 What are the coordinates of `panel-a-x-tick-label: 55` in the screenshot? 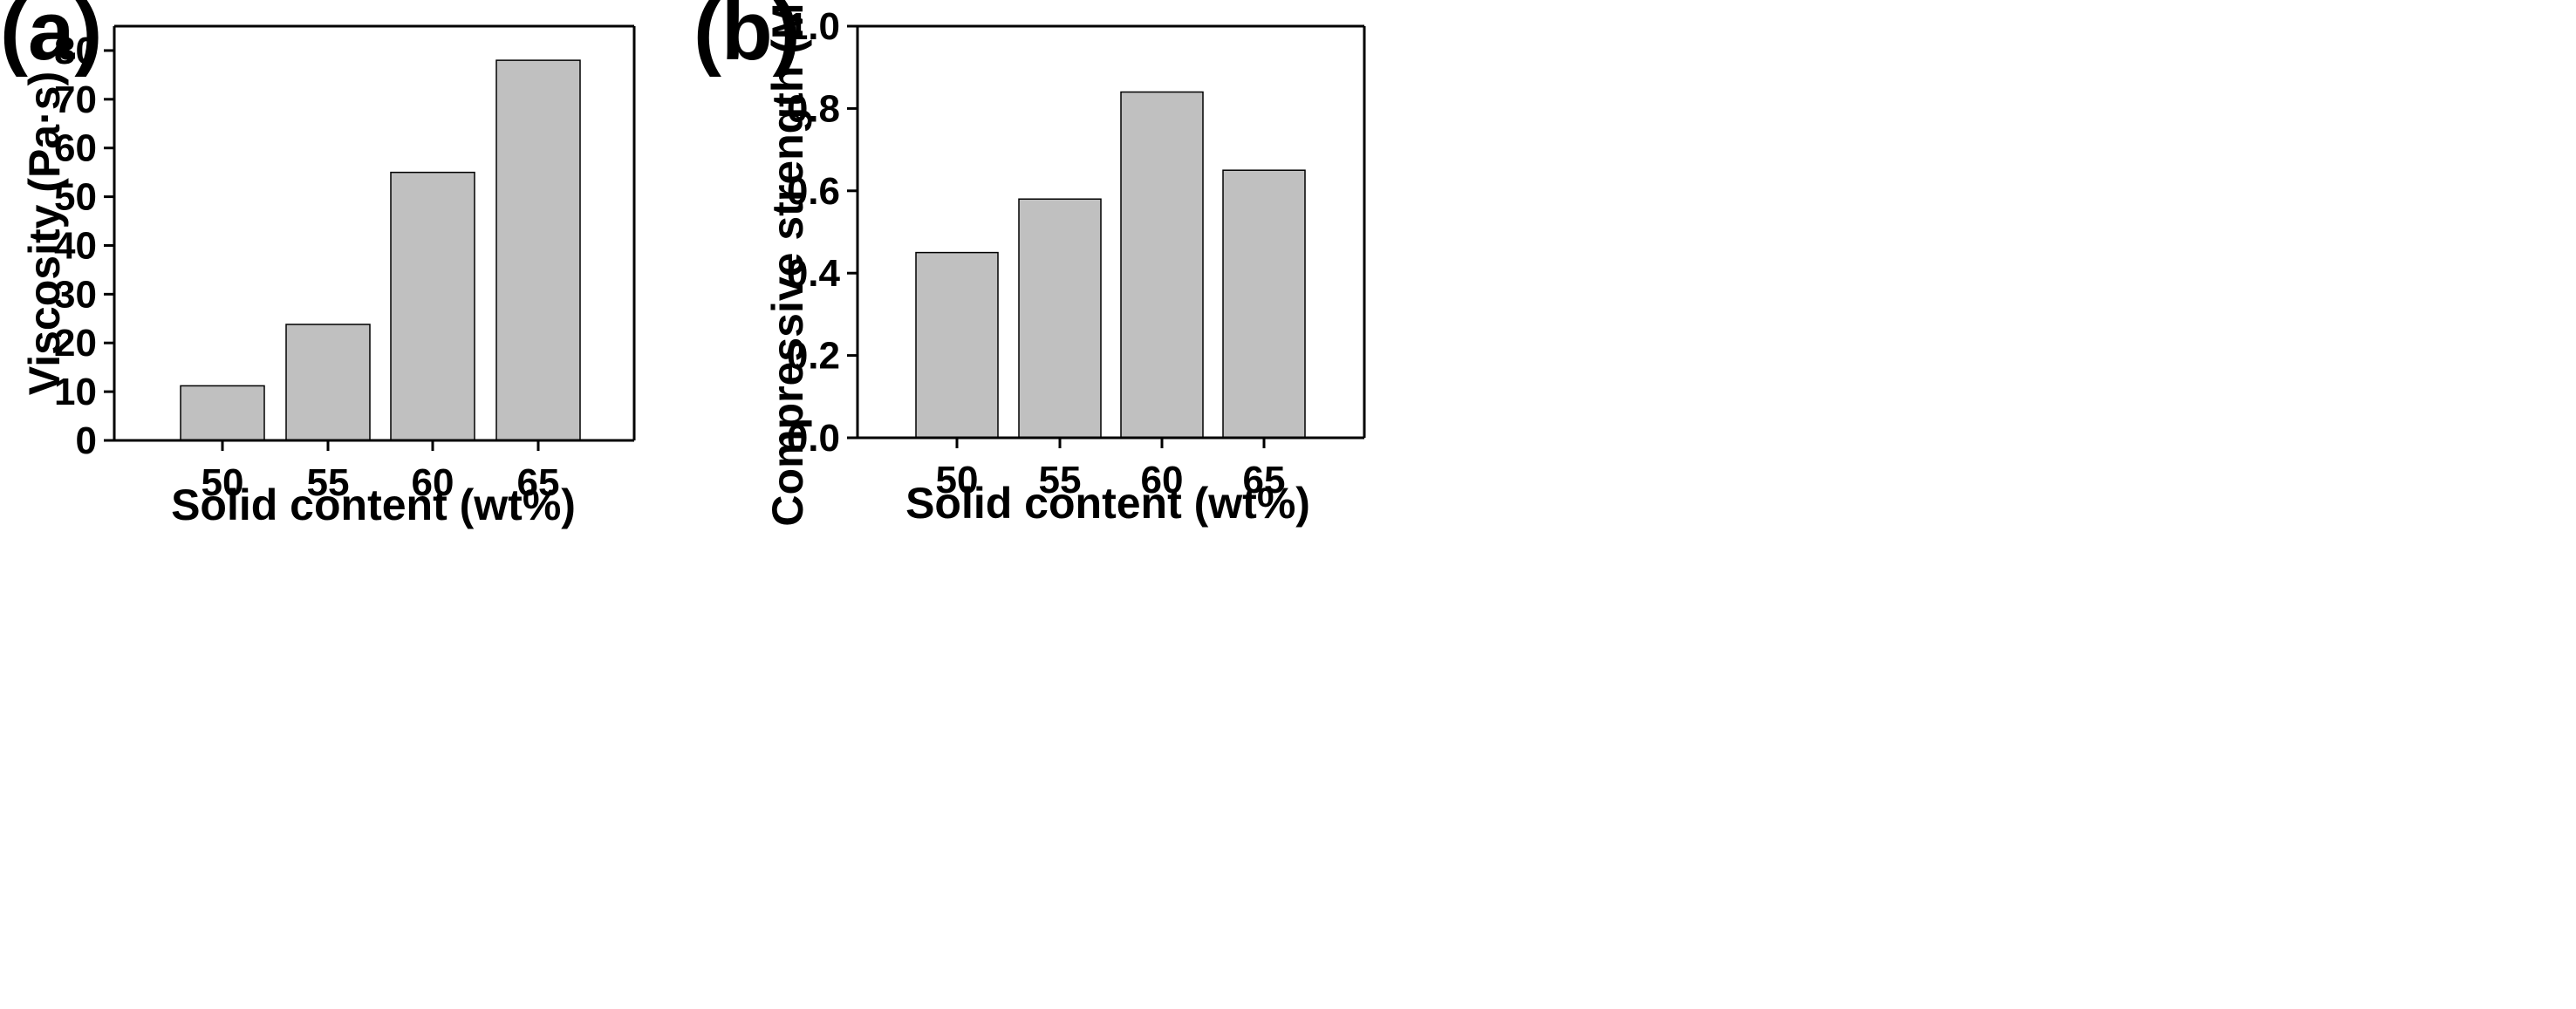 It's located at (328, 482).